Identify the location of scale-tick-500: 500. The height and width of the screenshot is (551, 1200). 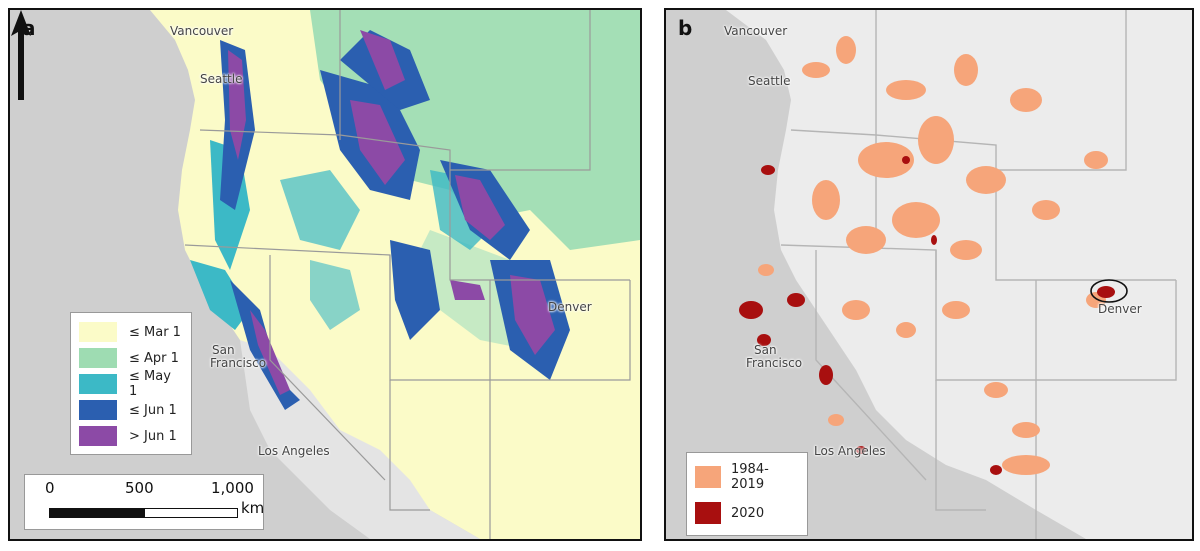
(139, 488).